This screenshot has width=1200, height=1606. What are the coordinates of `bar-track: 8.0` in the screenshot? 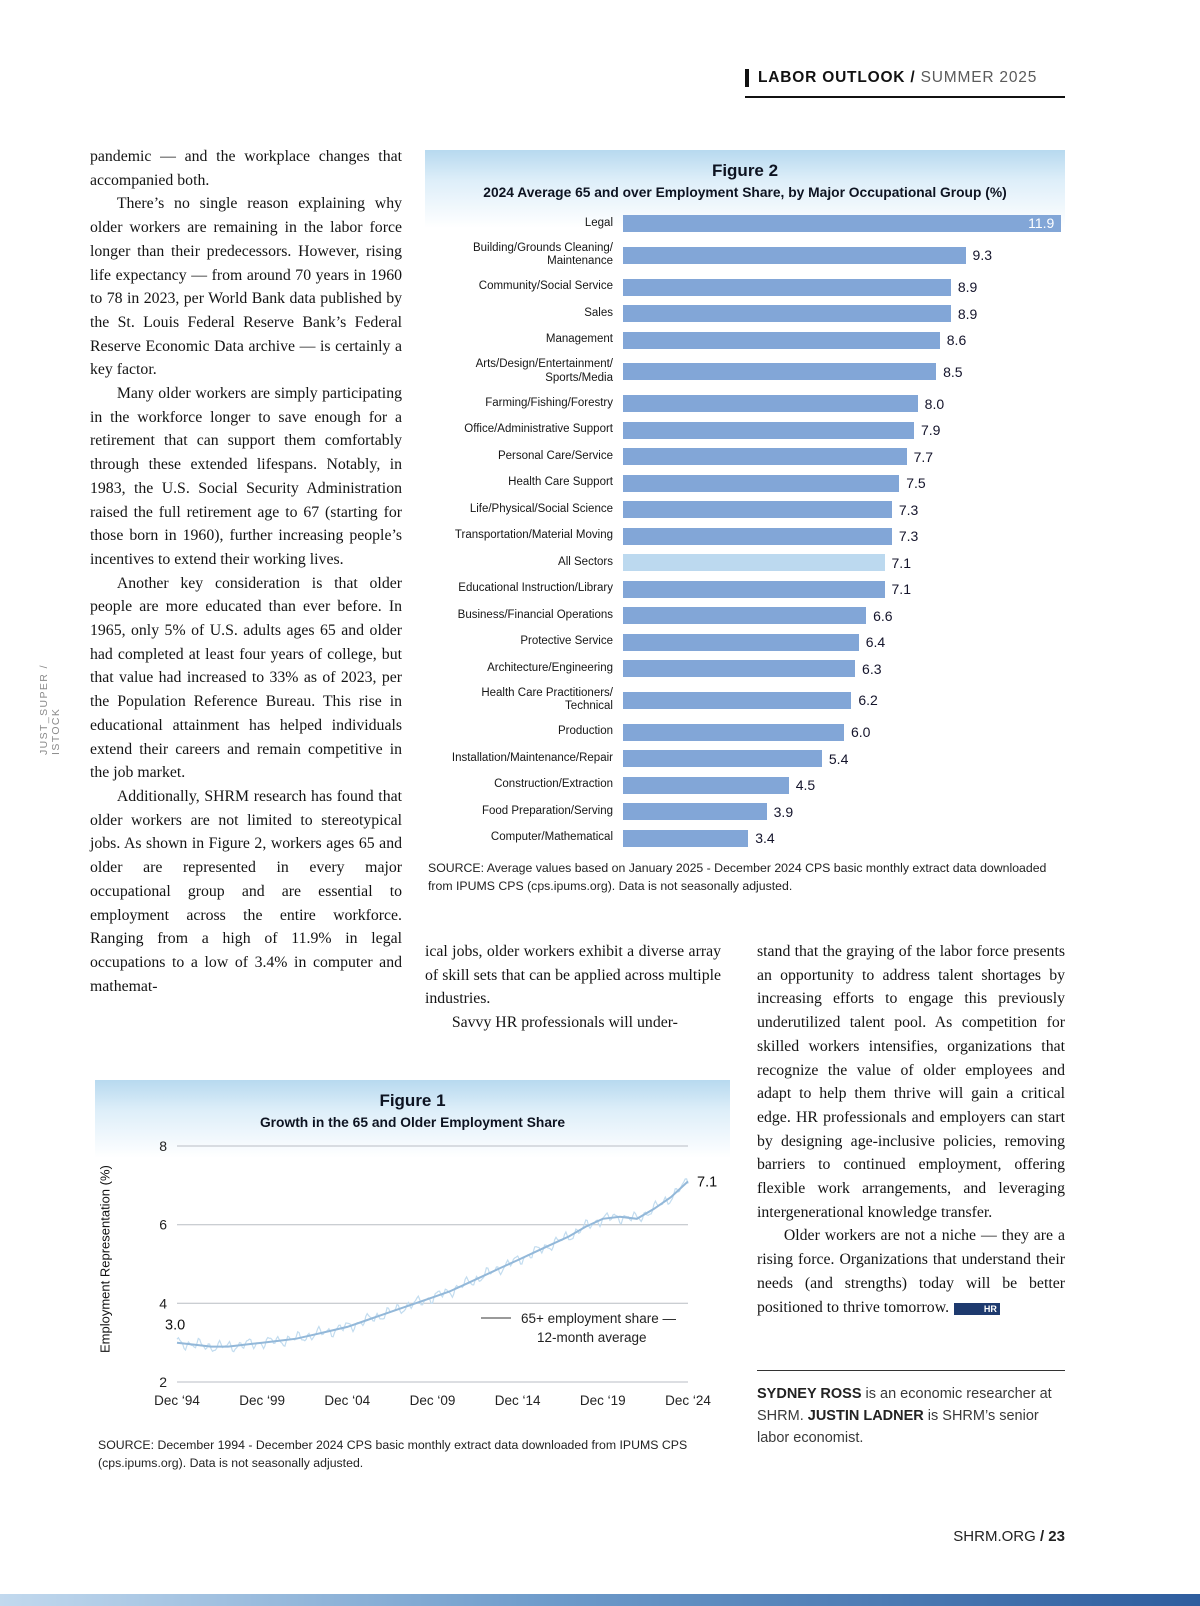 It's located at (844, 404).